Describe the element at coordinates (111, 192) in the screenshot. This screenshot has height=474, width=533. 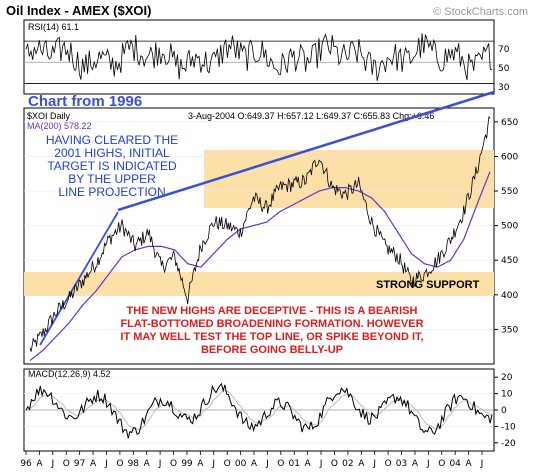
I see `note-blue-line-5: LINE PROJECTION` at that location.